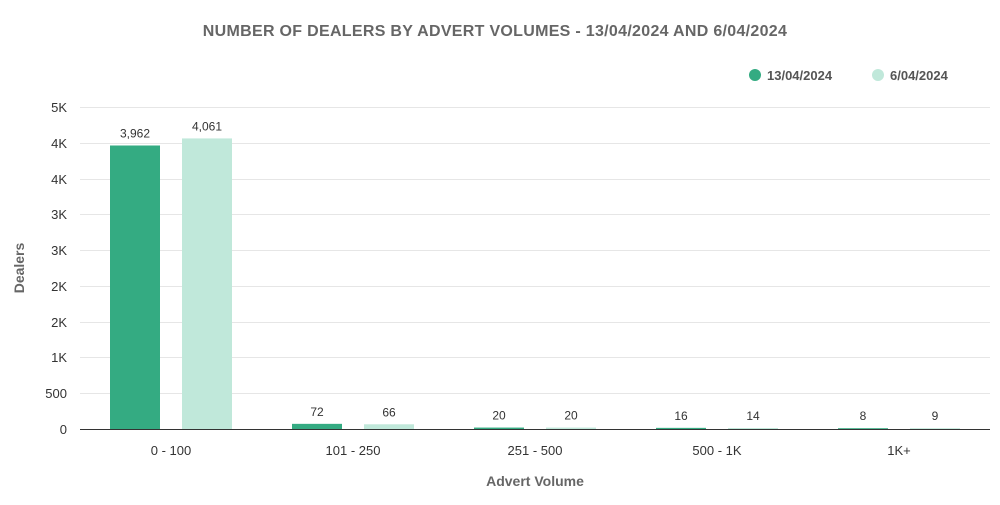 Image resolution: width=1000 pixels, height=505 pixels. I want to click on legend-item-series-1: 13/04/2024, so click(791, 75).